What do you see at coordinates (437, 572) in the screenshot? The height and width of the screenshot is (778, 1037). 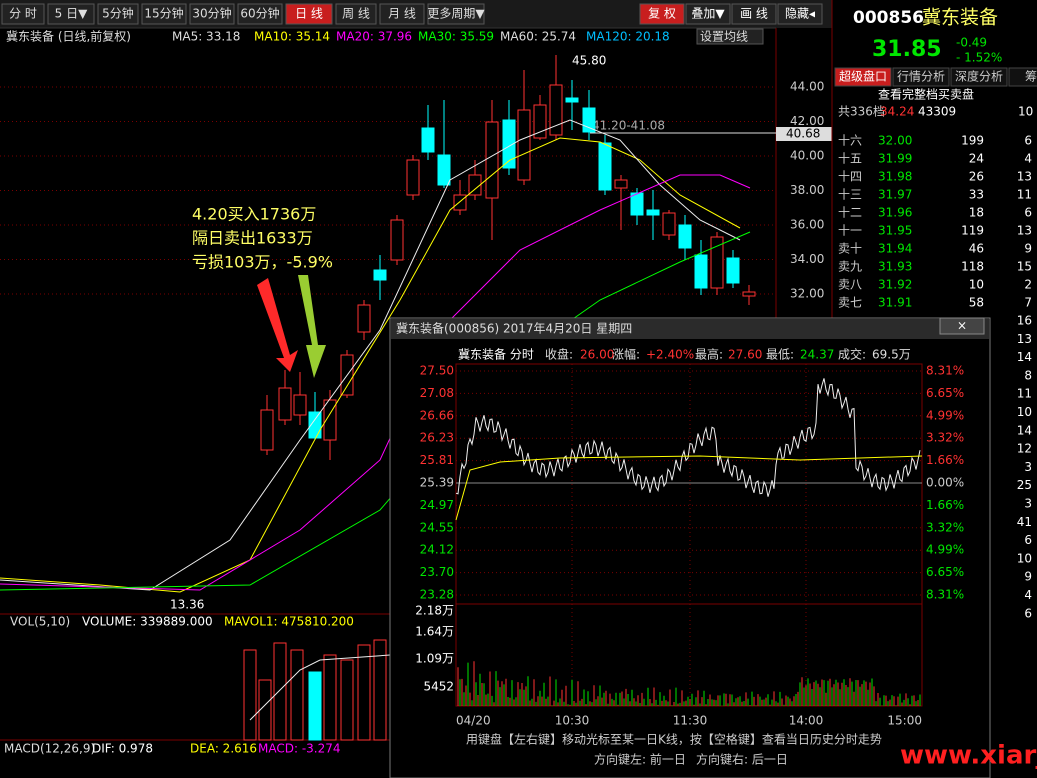 I see `price-axis-label: 23.70` at bounding box center [437, 572].